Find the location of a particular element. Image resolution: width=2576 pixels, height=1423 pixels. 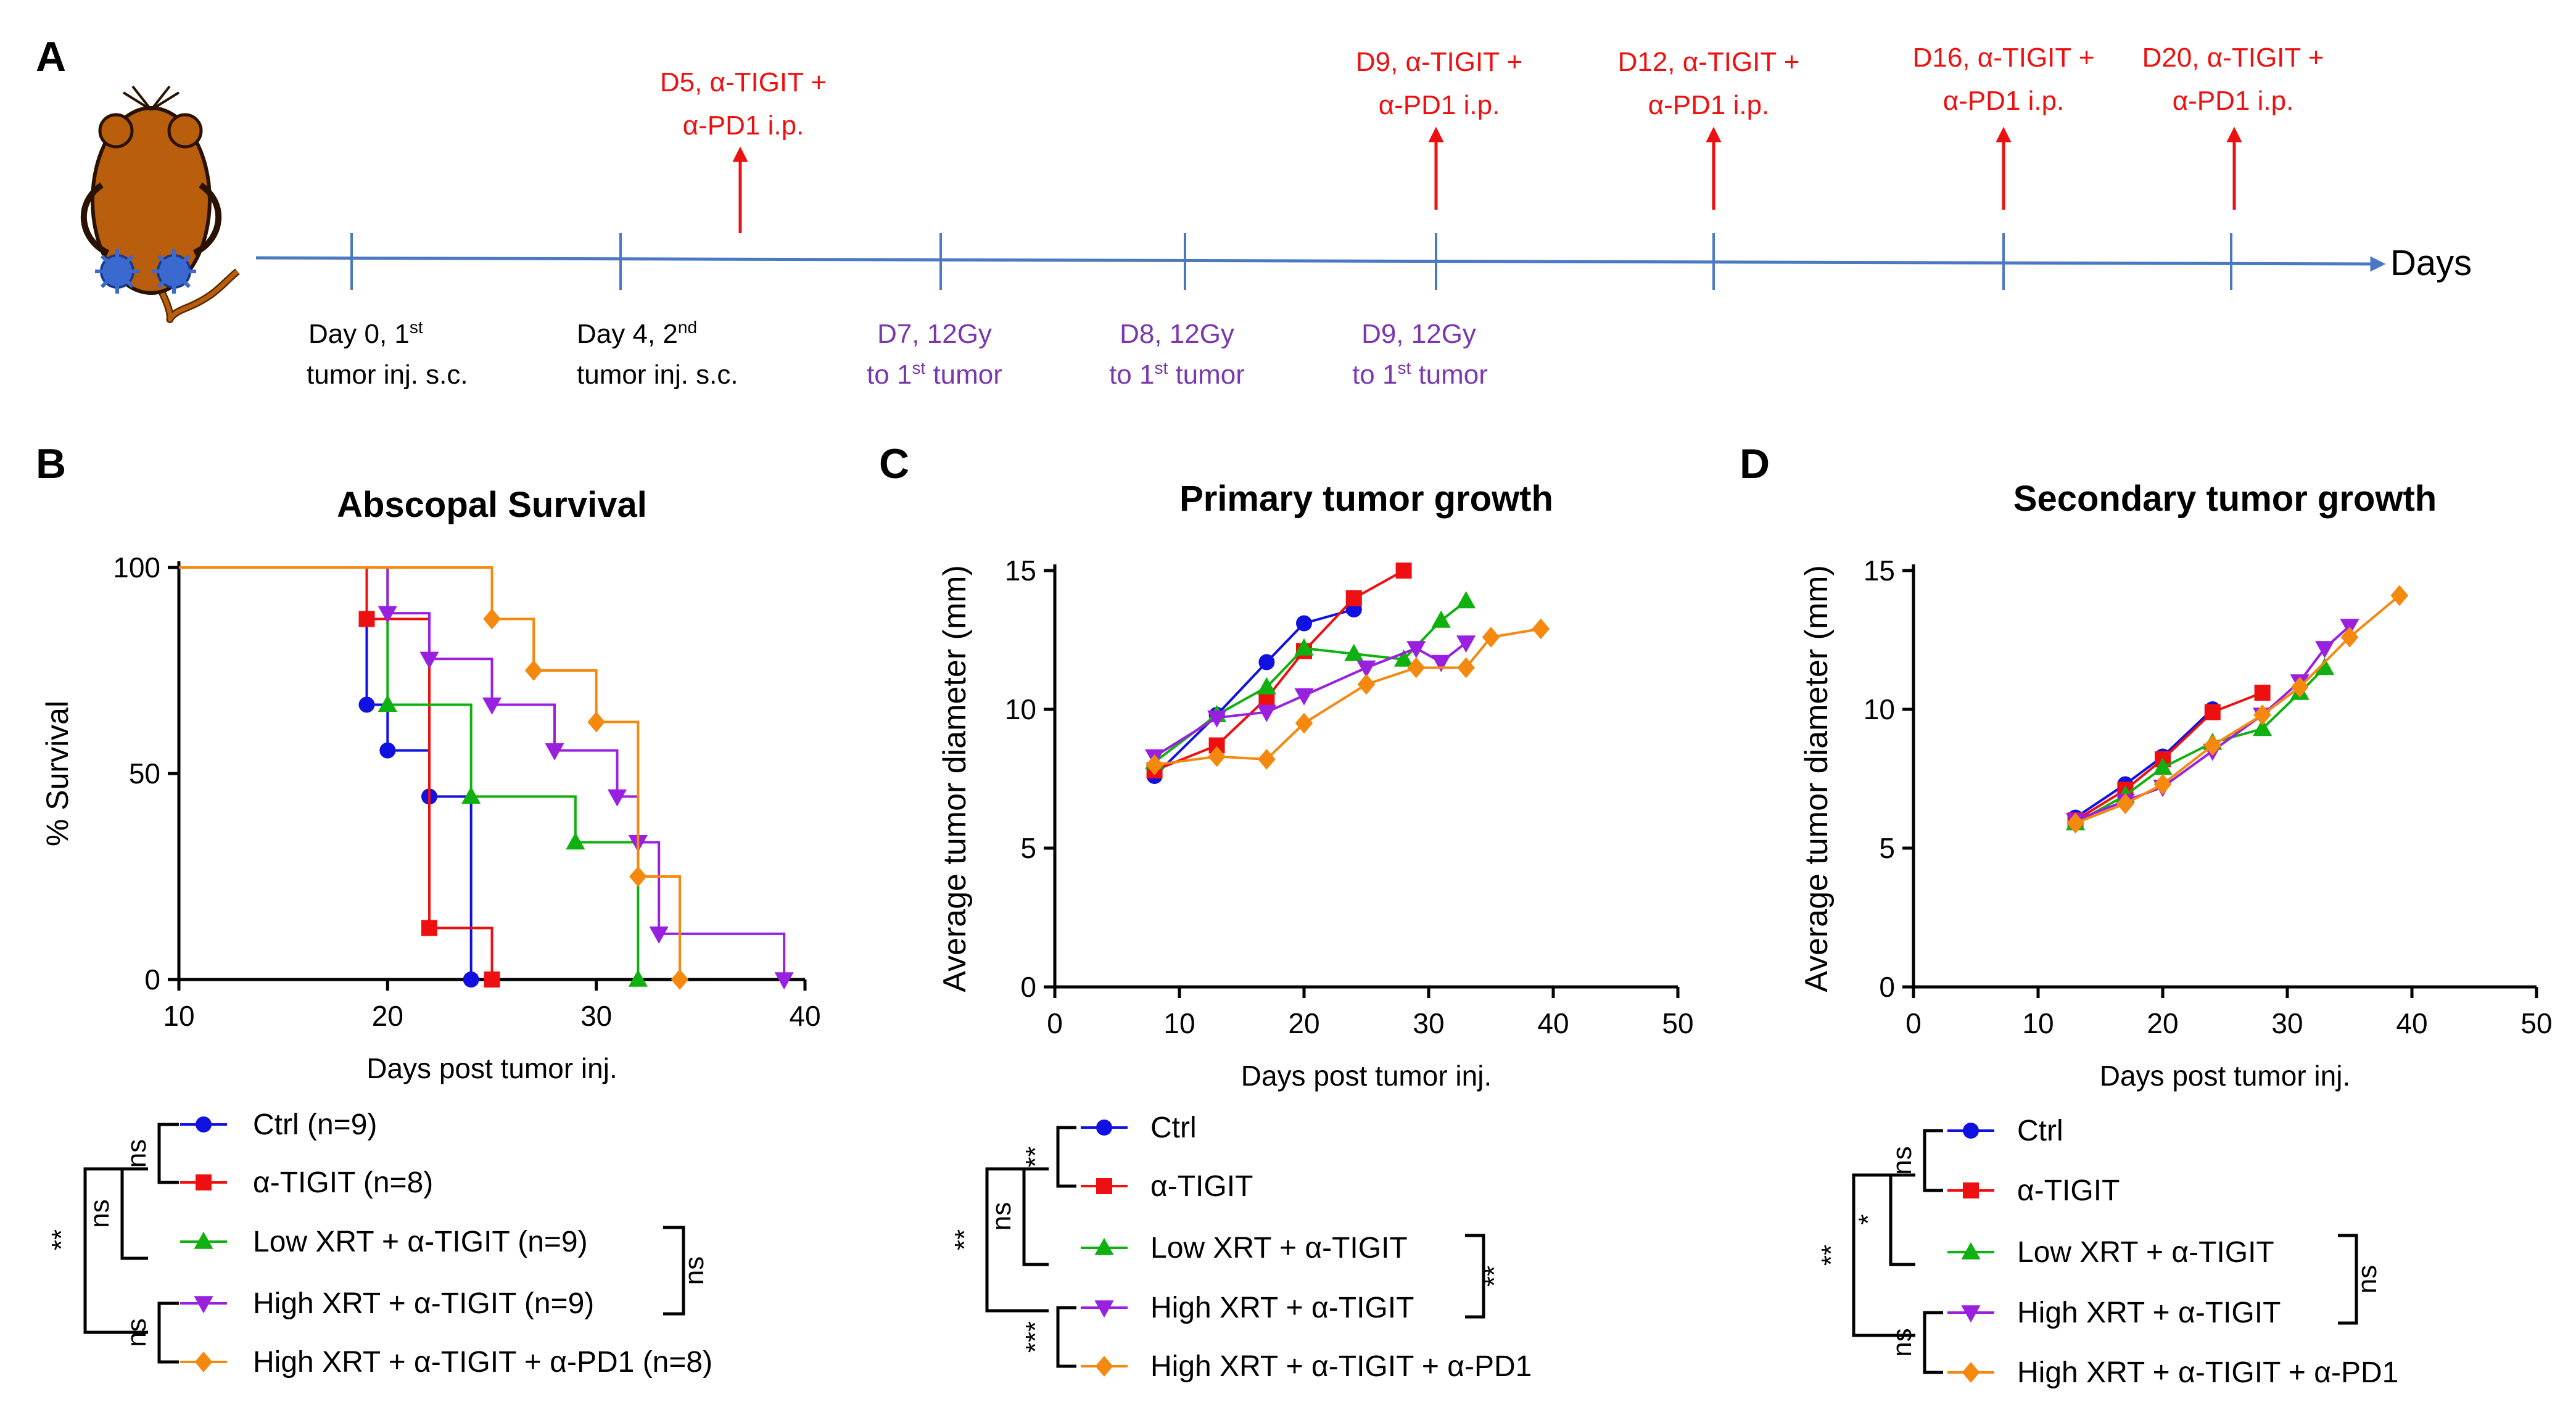

radiation-event-d8: D8, 12Gy to 1st tumor is located at coordinates (1177, 354).